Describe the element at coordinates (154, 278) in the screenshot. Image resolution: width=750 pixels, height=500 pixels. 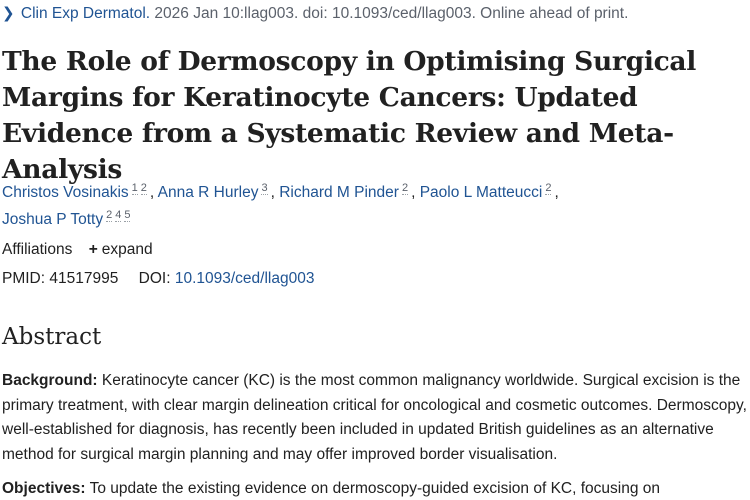
I see `doi-label: DOI:` at that location.